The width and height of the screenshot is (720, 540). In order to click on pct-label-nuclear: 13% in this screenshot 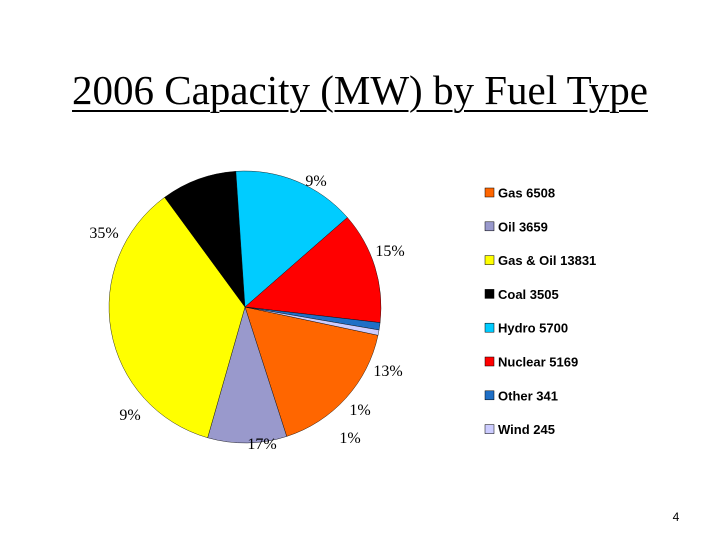, I will do `click(387, 371)`.